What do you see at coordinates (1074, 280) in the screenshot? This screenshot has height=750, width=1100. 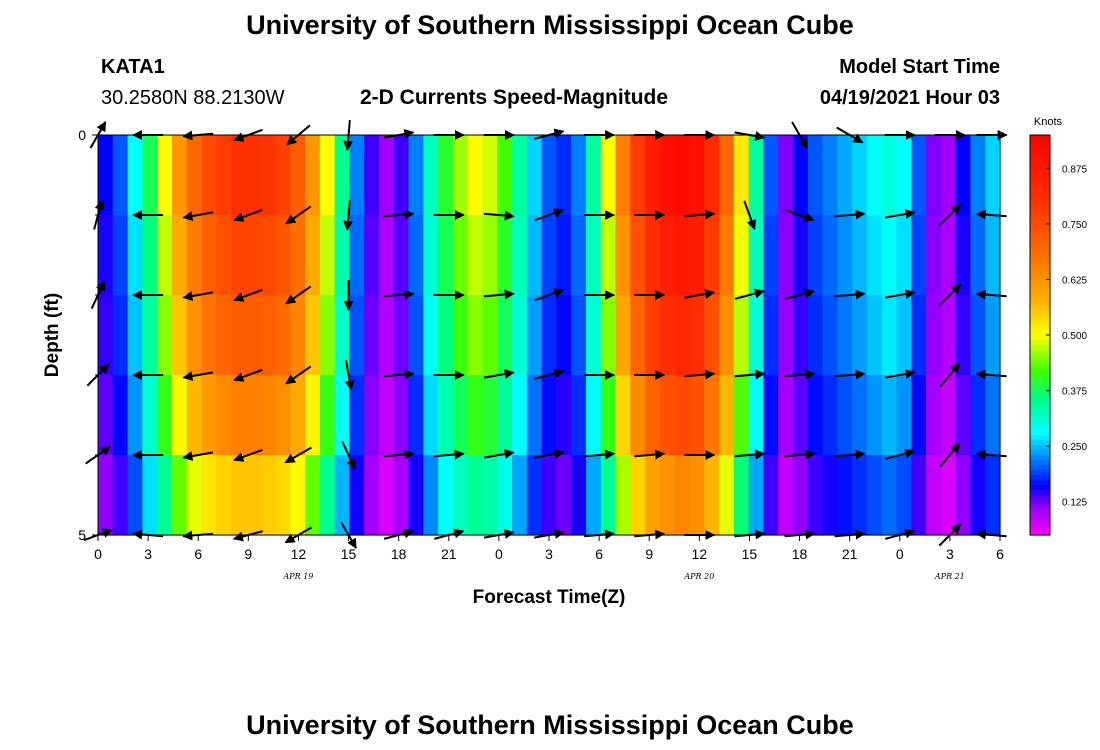 I see `colorbar-tick-label: 0.625` at bounding box center [1074, 280].